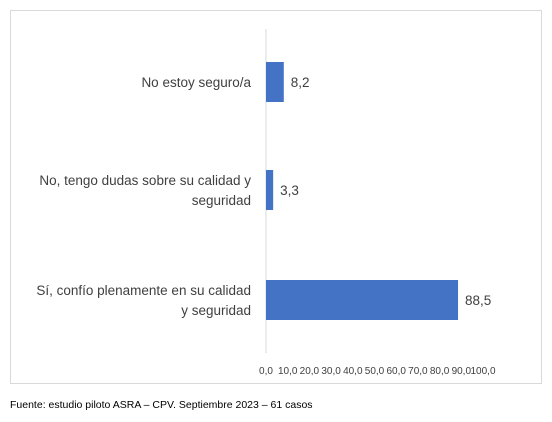  What do you see at coordinates (396, 371) in the screenshot?
I see `x-tick-label-60: 60,0` at bounding box center [396, 371].